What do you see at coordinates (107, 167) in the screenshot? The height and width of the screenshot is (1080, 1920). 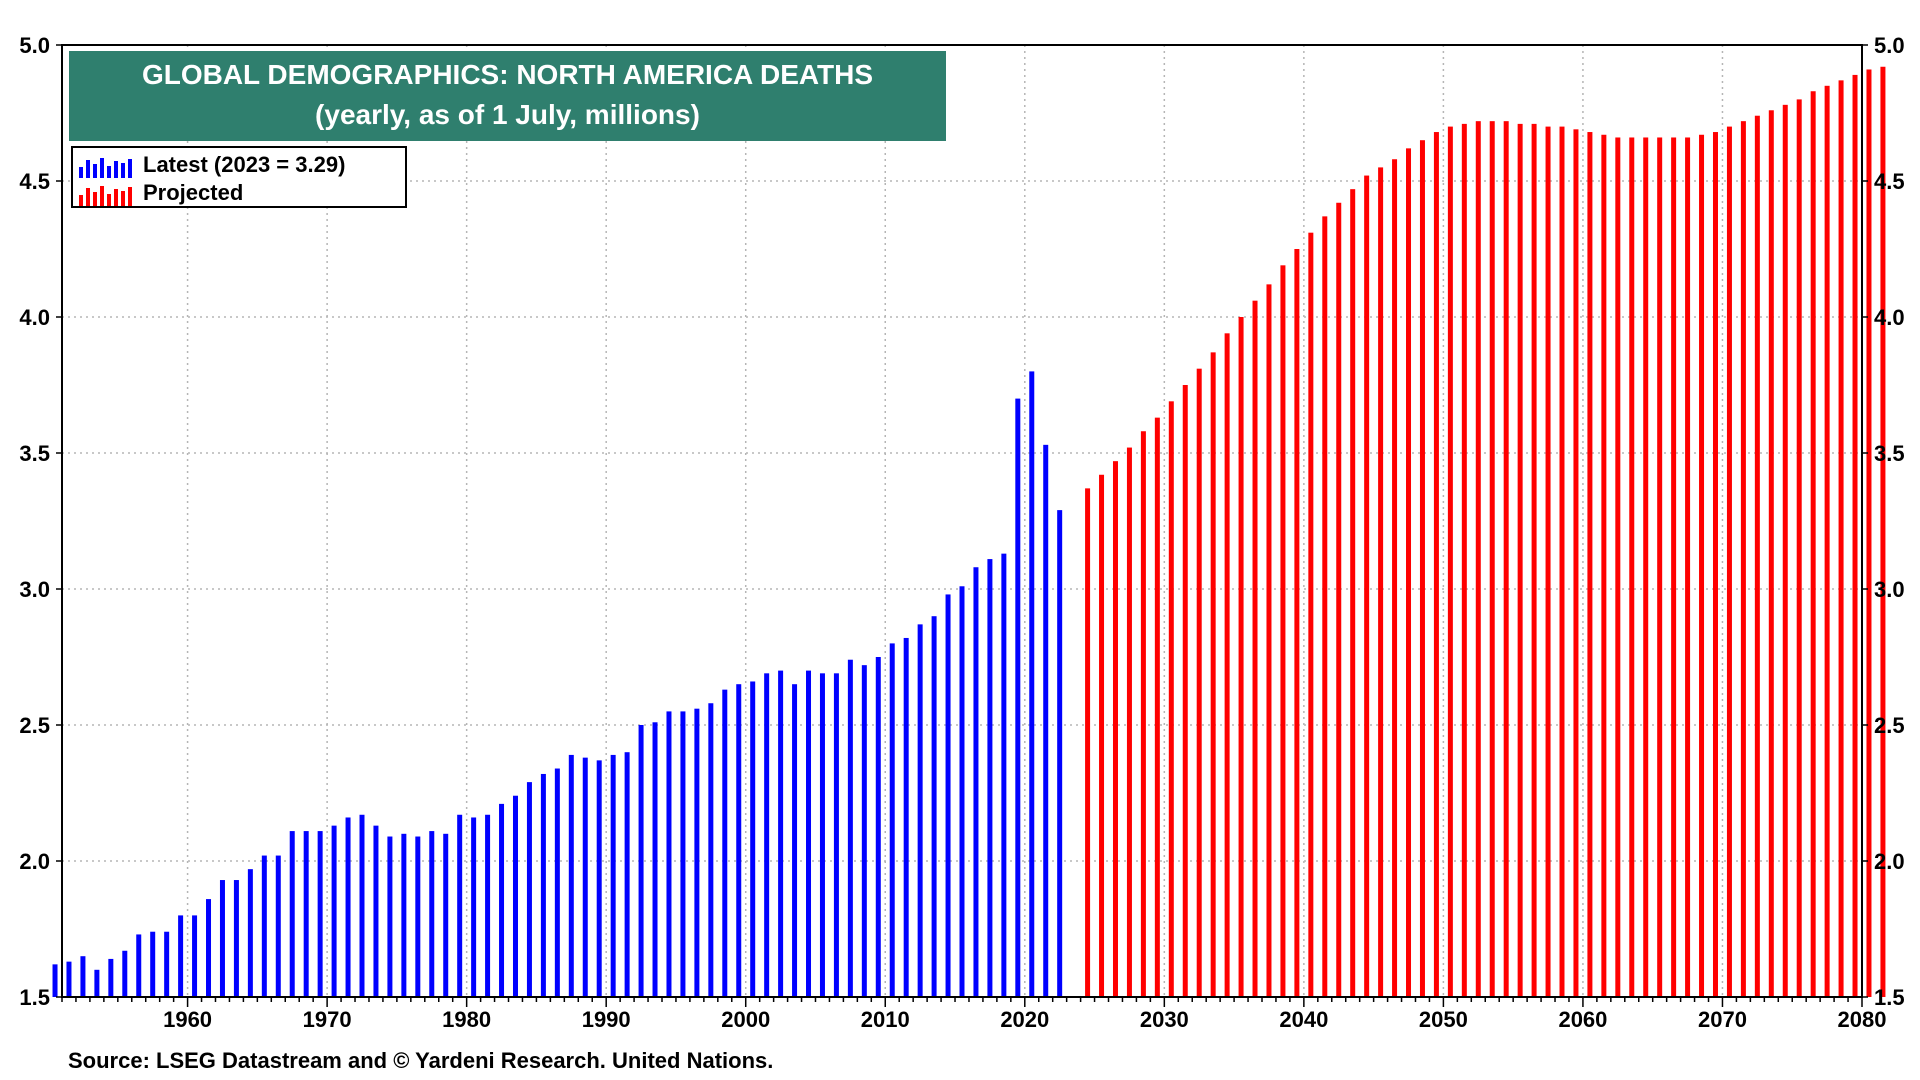 I see `legend-swatch-latest` at bounding box center [107, 167].